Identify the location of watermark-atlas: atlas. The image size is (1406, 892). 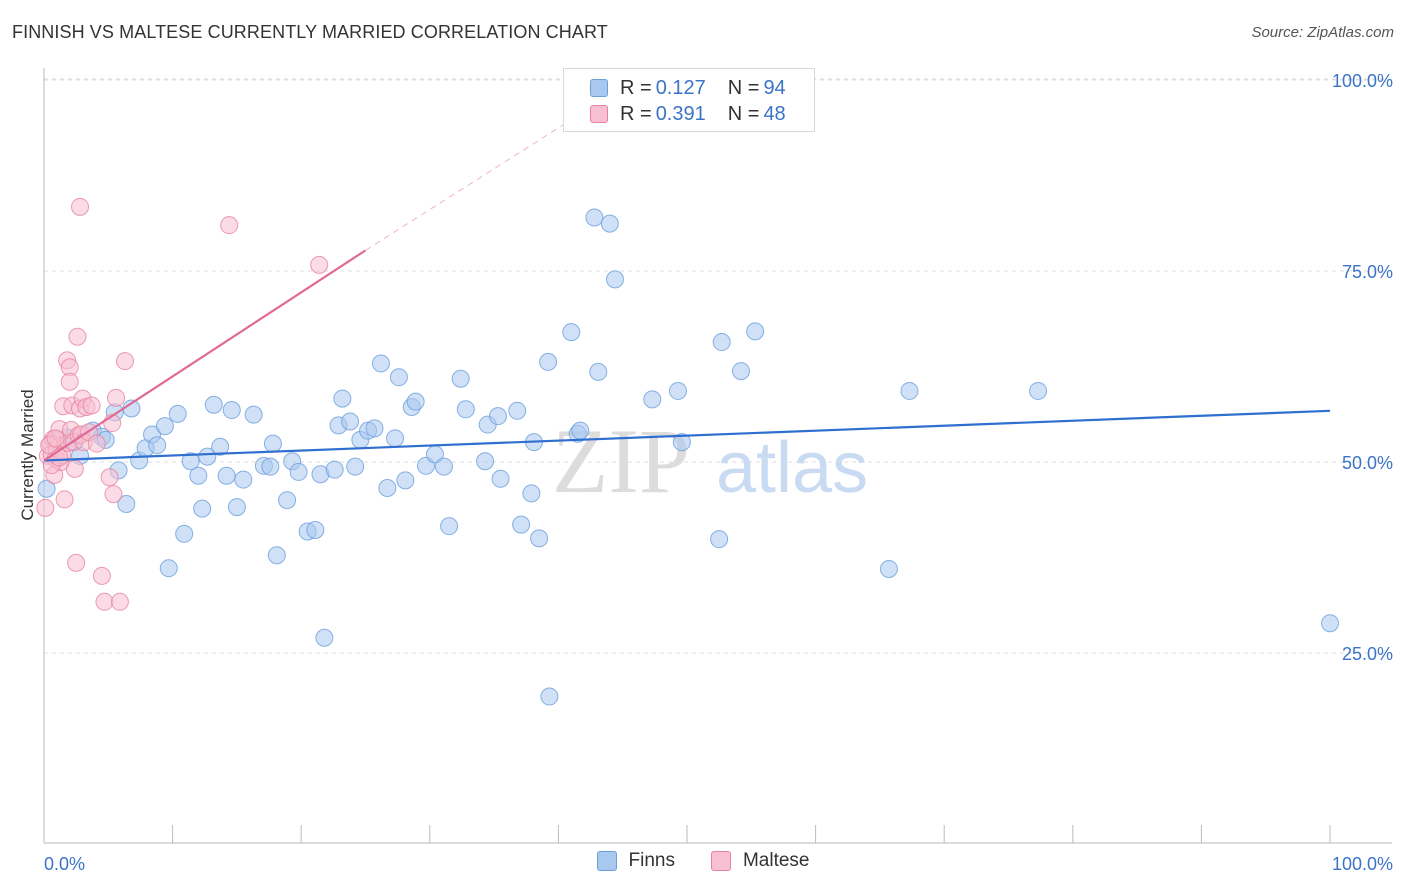
(792, 468).